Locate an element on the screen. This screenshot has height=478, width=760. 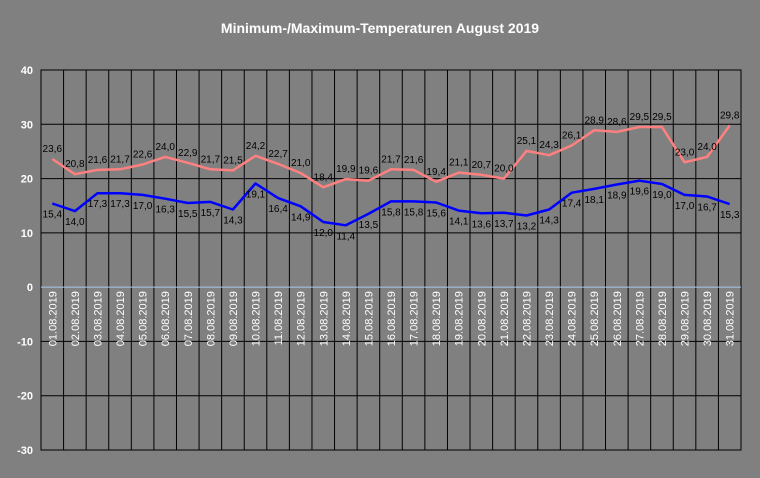
x-tick-label: 18.08.2019 is located at coordinates (437, 318).